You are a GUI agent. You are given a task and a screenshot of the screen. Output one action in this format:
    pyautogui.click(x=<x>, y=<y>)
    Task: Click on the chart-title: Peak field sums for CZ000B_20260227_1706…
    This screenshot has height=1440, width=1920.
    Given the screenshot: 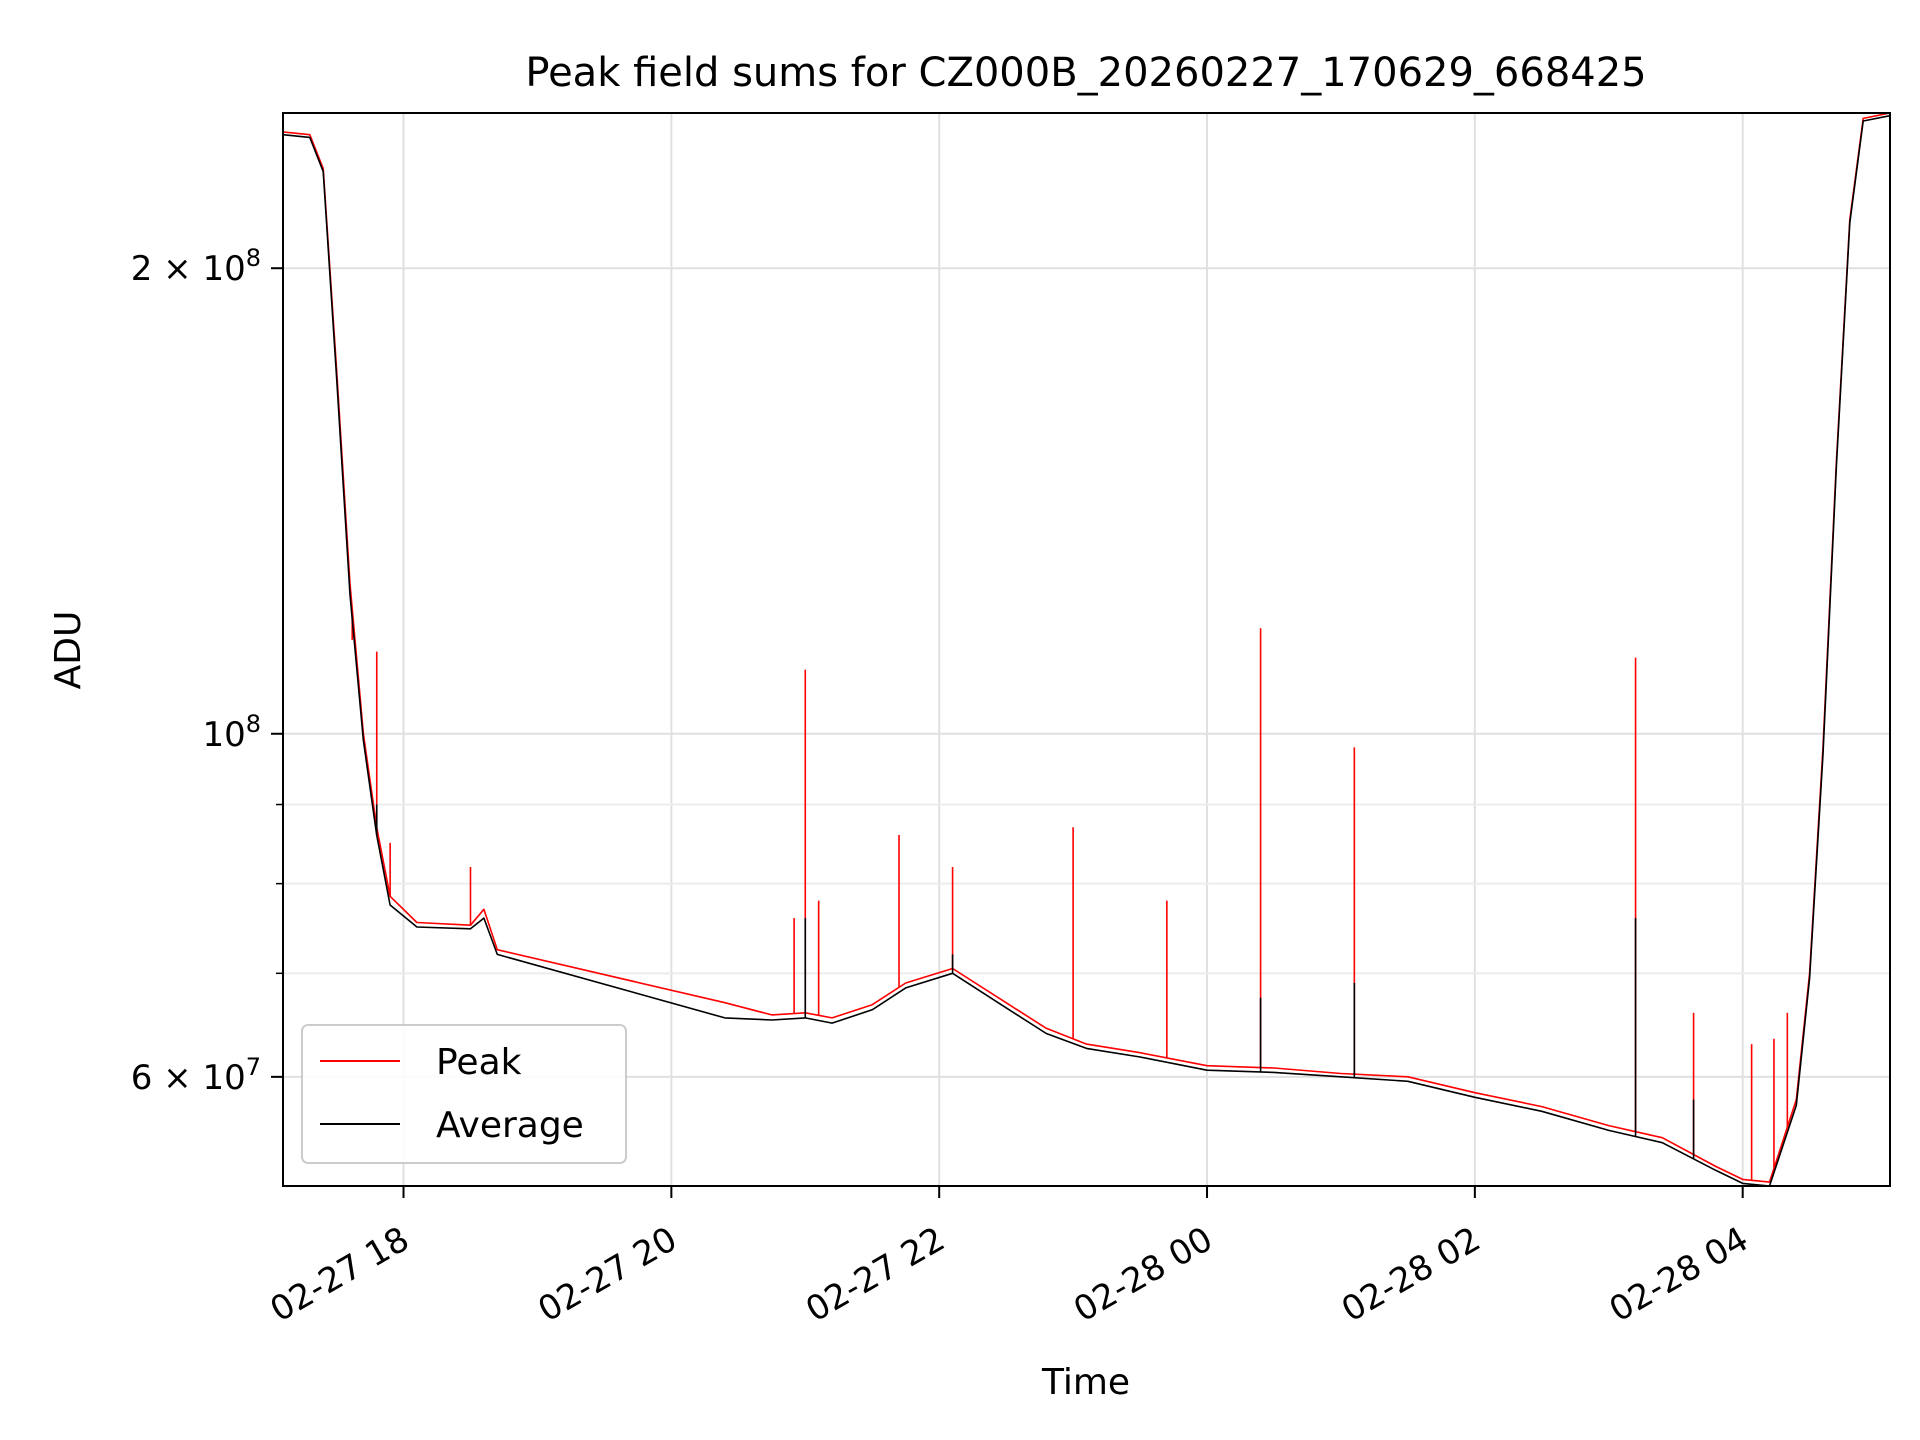 What is the action you would take?
    pyautogui.click(x=1085, y=73)
    